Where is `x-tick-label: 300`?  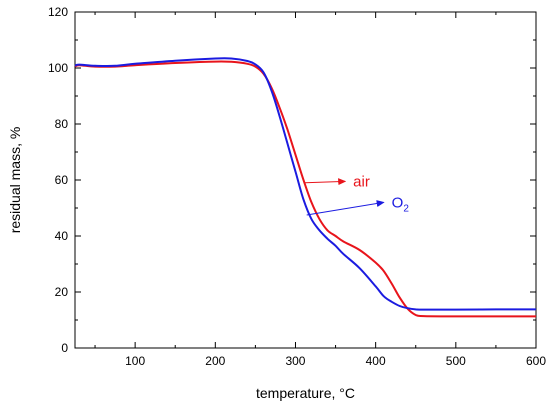 x-tick-label: 300 is located at coordinates (295, 361).